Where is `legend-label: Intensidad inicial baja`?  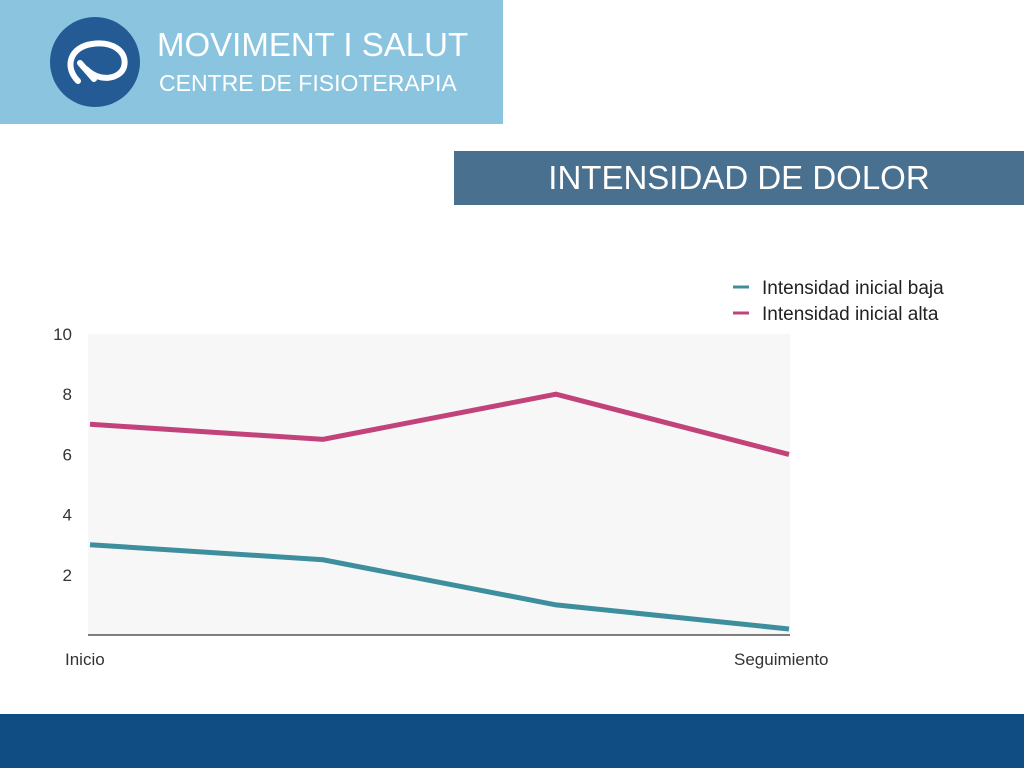 legend-label: Intensidad inicial baja is located at coordinates (853, 288).